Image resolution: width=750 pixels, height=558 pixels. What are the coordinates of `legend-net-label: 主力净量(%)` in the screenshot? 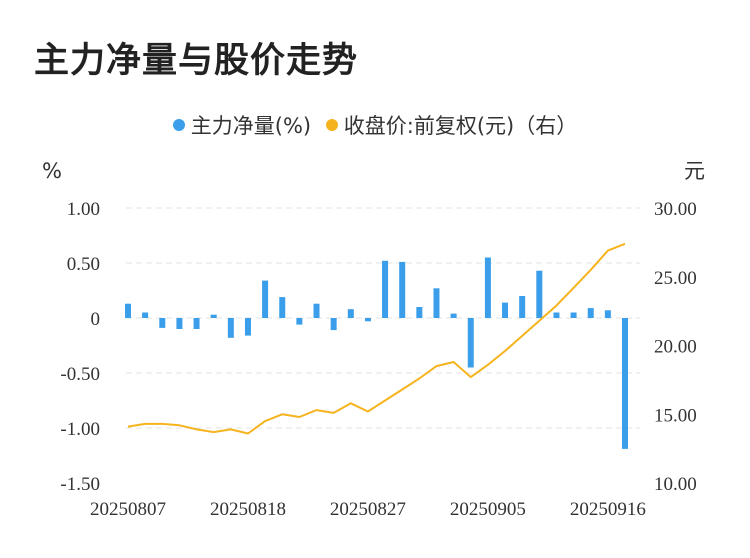 It's located at (251, 126).